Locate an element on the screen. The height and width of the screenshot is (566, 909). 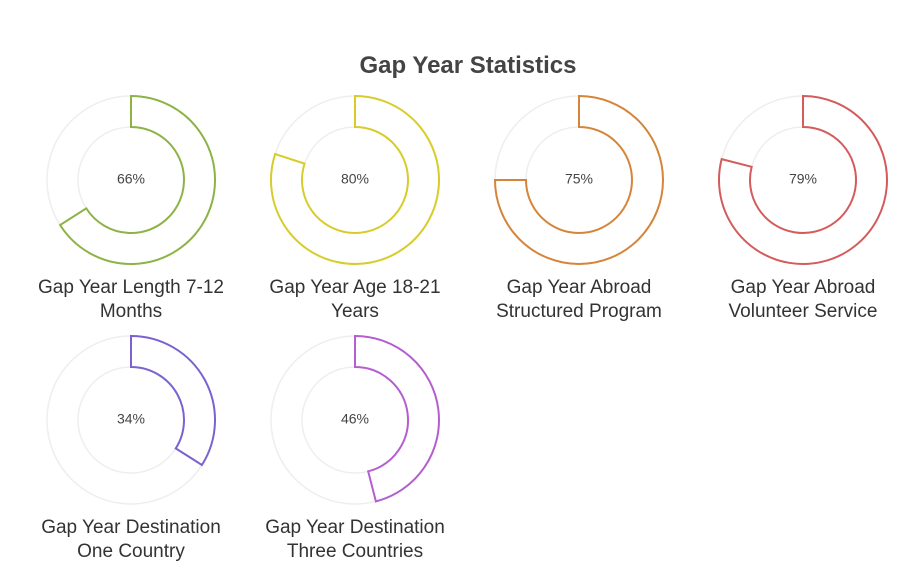
value-label: 66% is located at coordinates (131, 179).